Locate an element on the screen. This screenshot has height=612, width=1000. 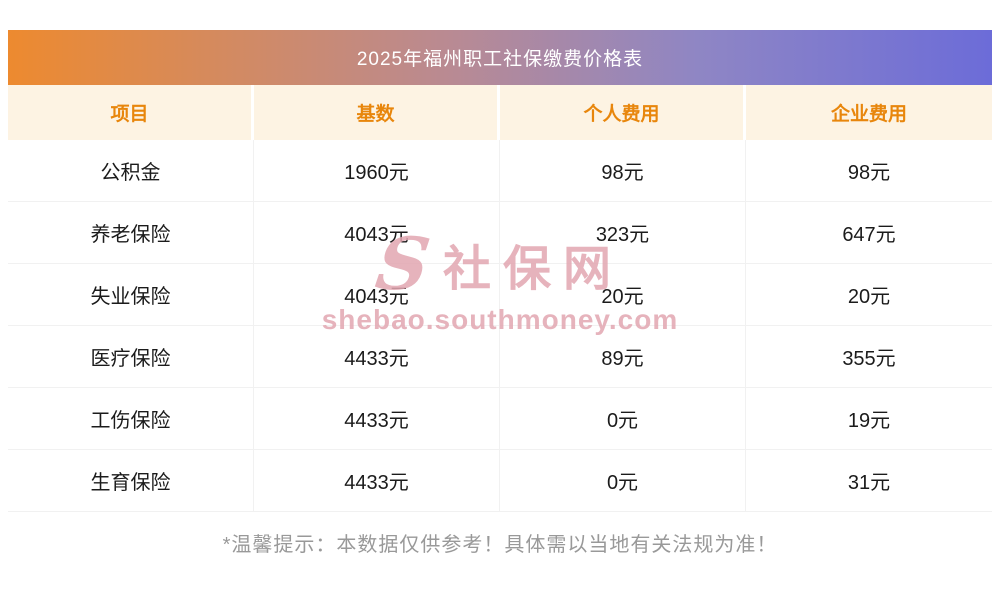
table-header-row: 项目 基数 个人费用 企业费用 is located at coordinates (500, 112).